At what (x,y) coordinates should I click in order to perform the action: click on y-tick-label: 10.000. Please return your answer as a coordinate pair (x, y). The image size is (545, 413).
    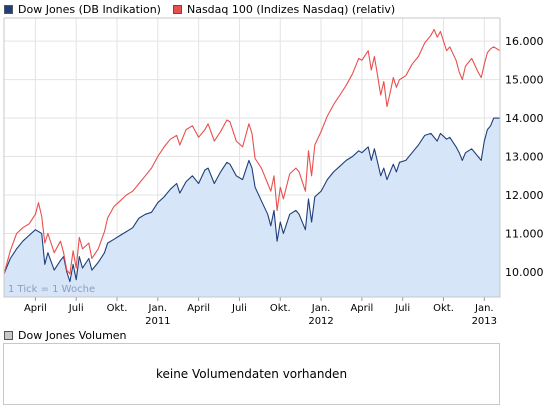
    Looking at the image, I should click on (524, 272).